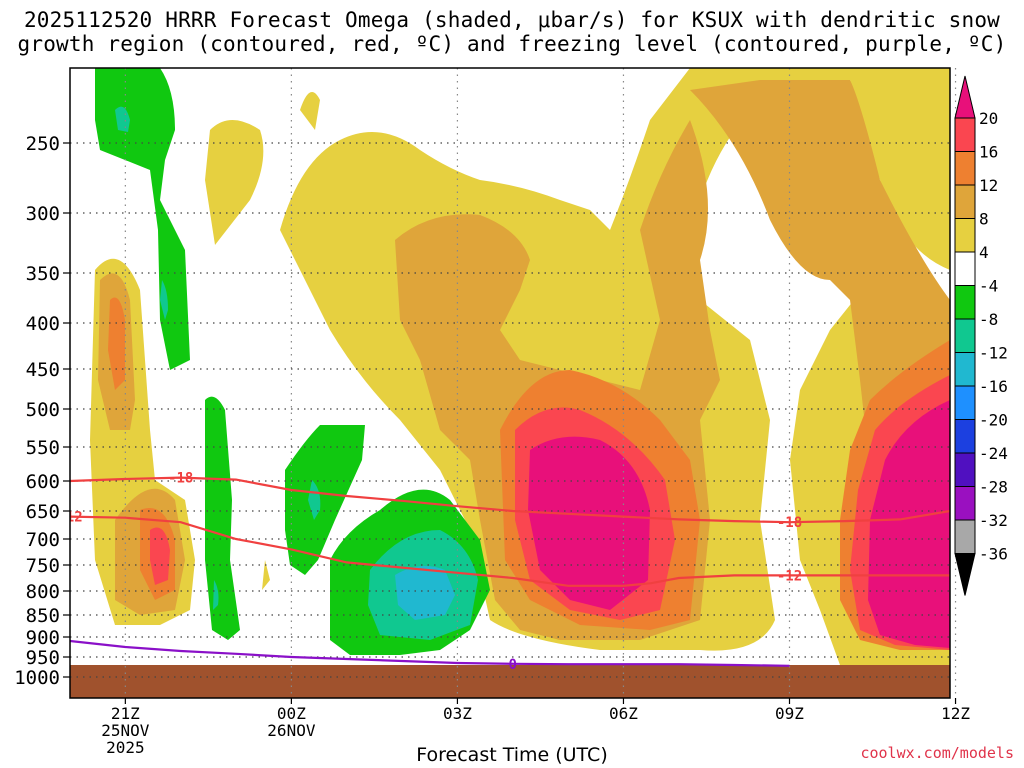 This screenshot has width=1024, height=768. I want to click on y-tick-label: 800, so click(43, 592).